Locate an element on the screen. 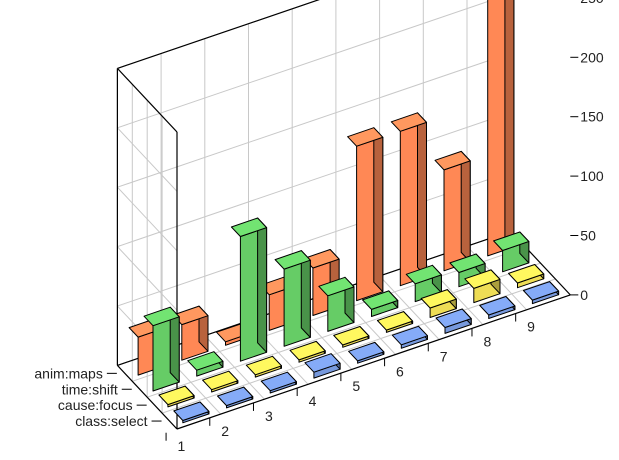 Image resolution: width=619 pixels, height=460 pixels. back-wall-gridline is located at coordinates (218, 34).